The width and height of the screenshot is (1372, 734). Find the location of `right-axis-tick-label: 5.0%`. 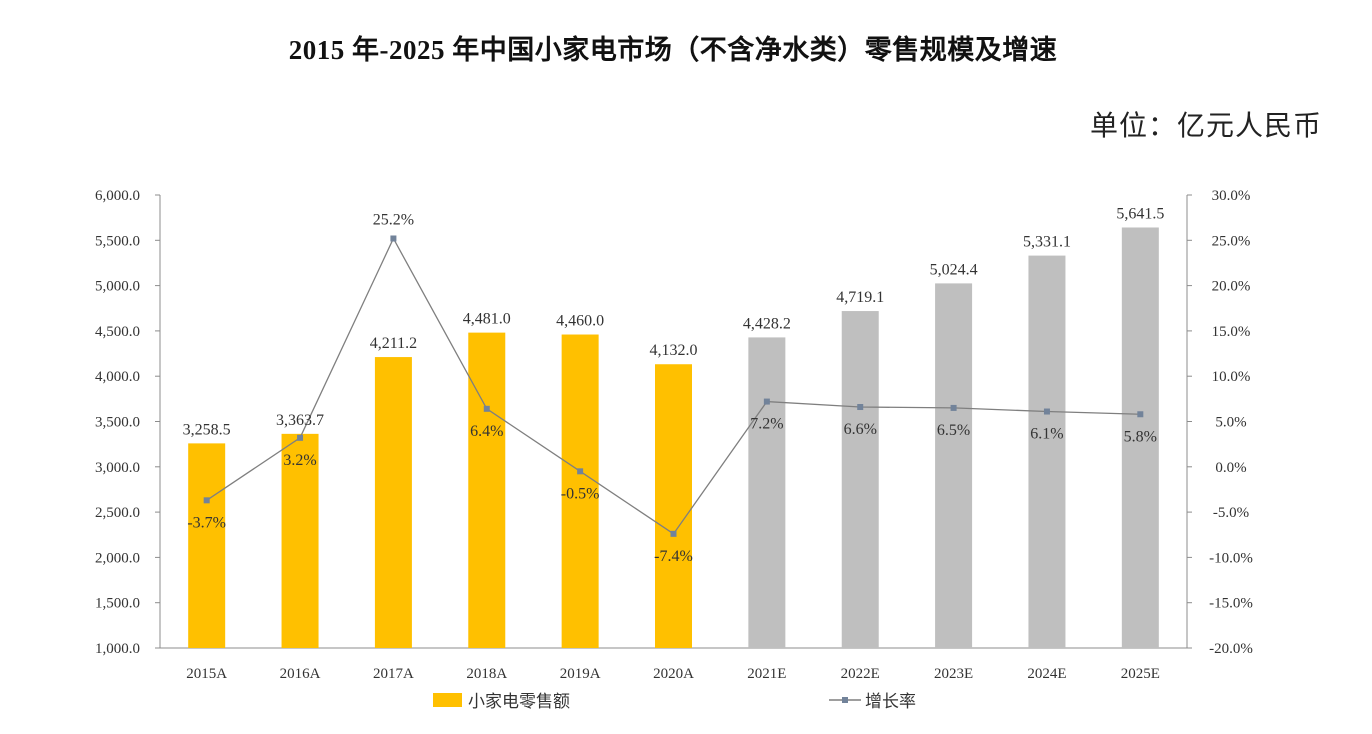

right-axis-tick-label: 5.0% is located at coordinates (1230, 423).